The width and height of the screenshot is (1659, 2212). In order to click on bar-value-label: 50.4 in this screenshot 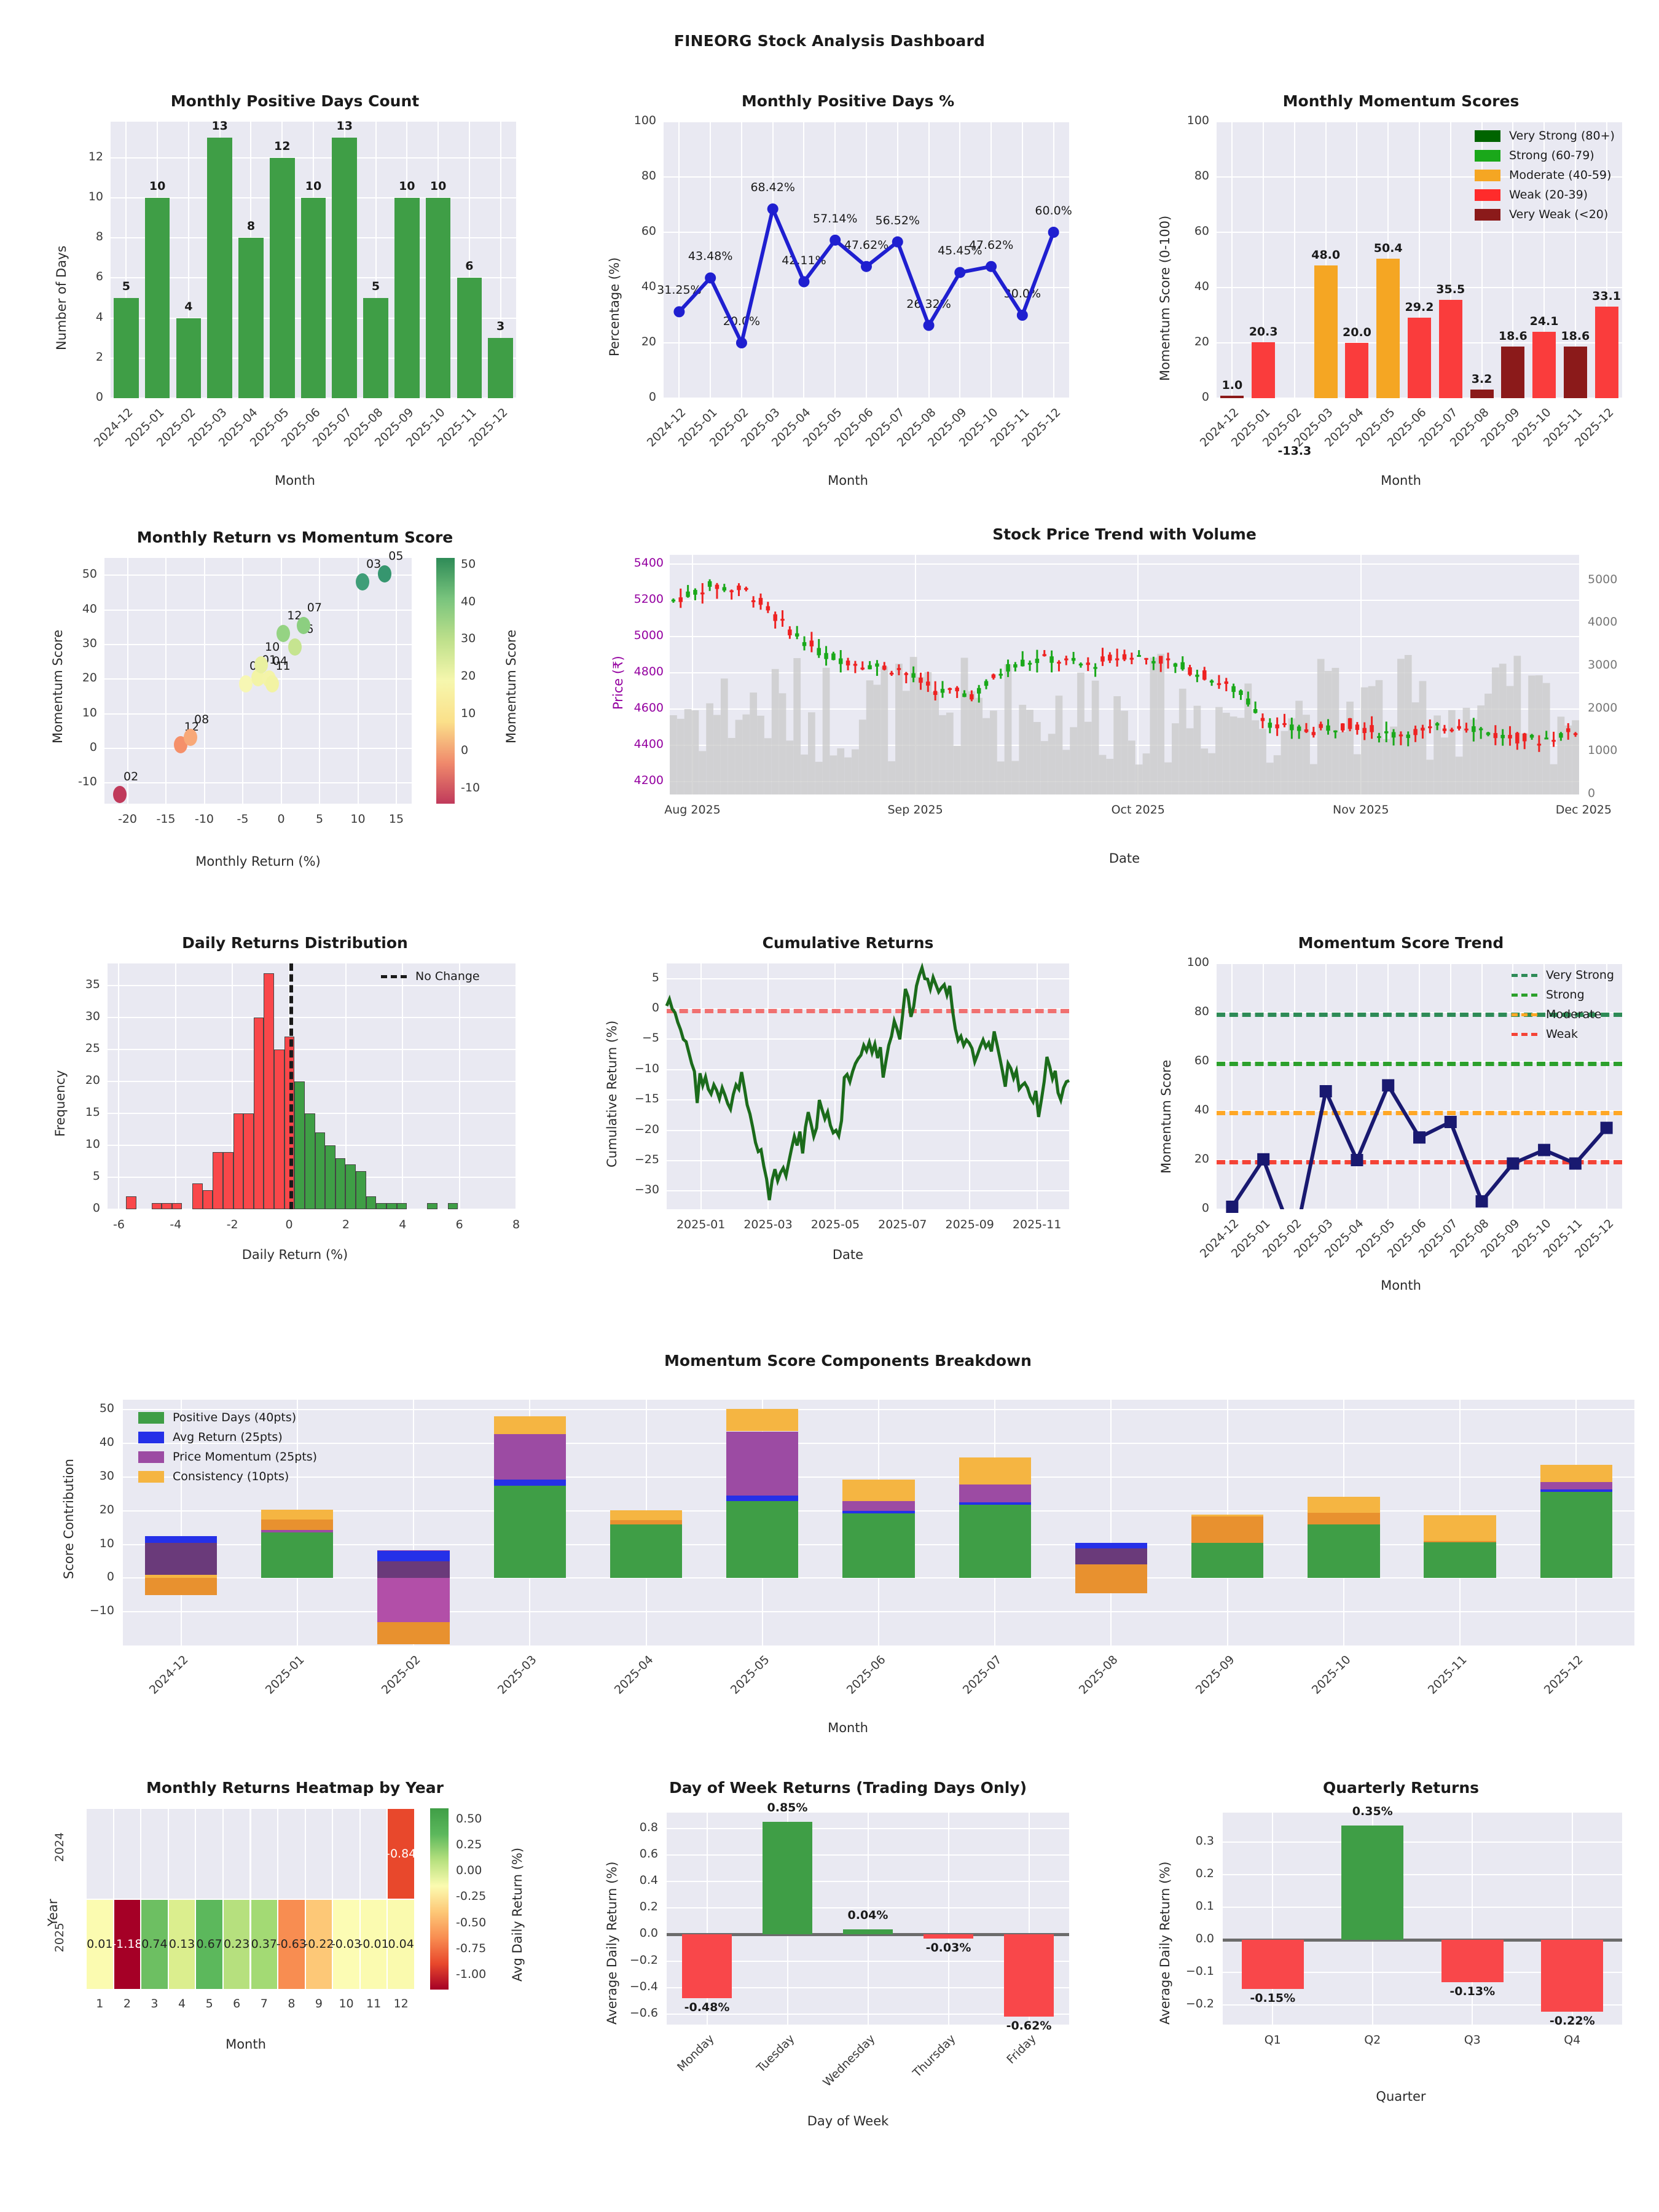, I will do `click(1388, 248)`.